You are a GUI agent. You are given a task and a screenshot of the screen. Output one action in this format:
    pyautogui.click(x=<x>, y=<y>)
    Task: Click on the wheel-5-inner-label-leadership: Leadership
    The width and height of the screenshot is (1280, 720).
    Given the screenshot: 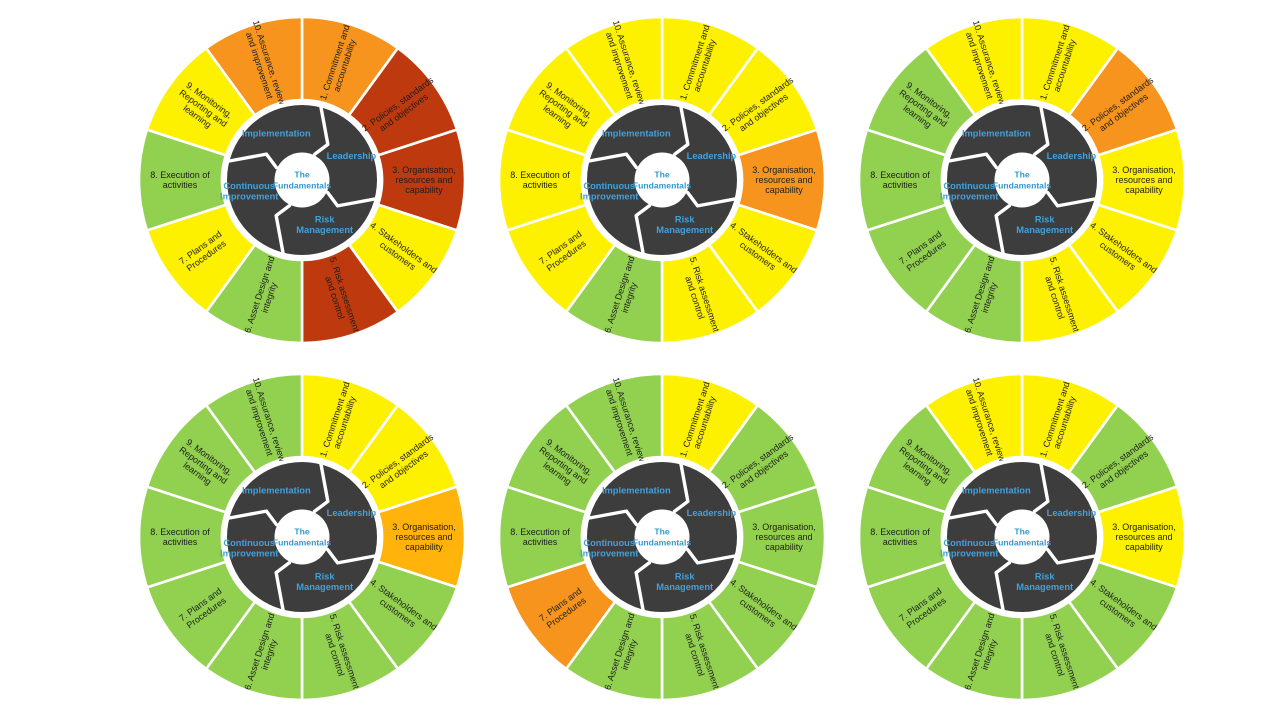 What is the action you would take?
    pyautogui.click(x=712, y=513)
    